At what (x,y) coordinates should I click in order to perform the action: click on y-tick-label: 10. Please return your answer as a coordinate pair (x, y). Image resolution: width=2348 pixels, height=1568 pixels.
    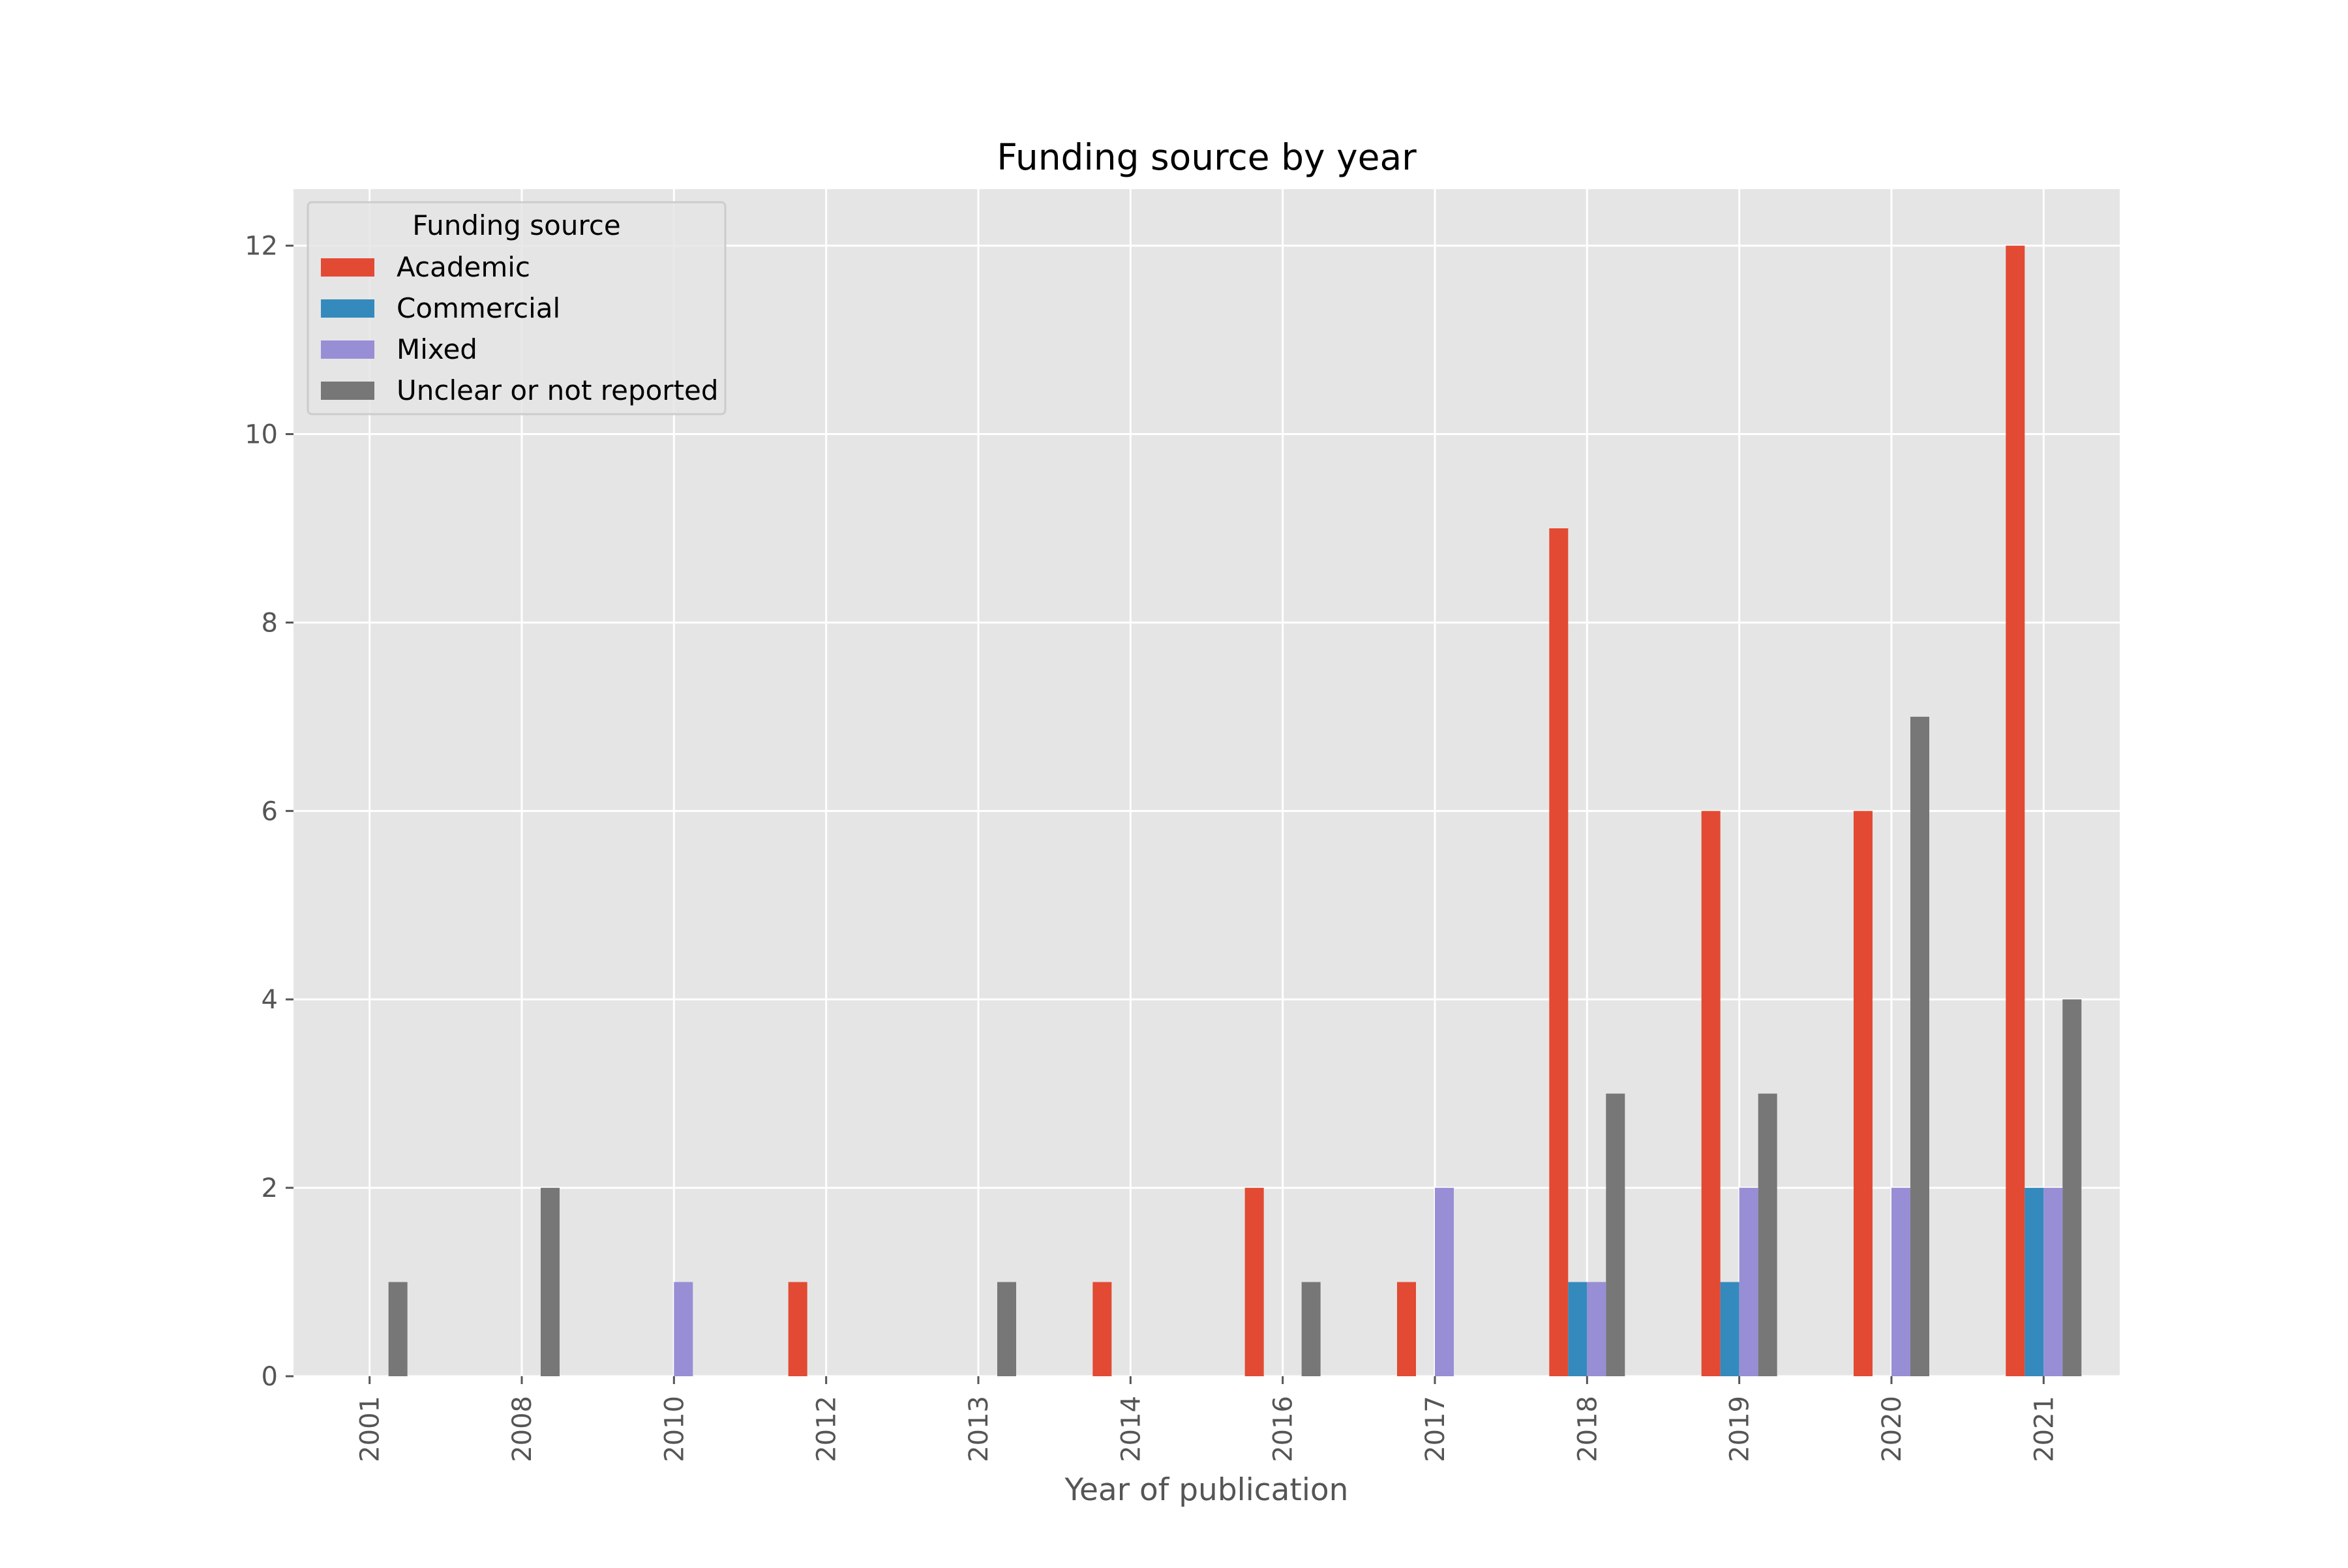
    Looking at the image, I should click on (262, 435).